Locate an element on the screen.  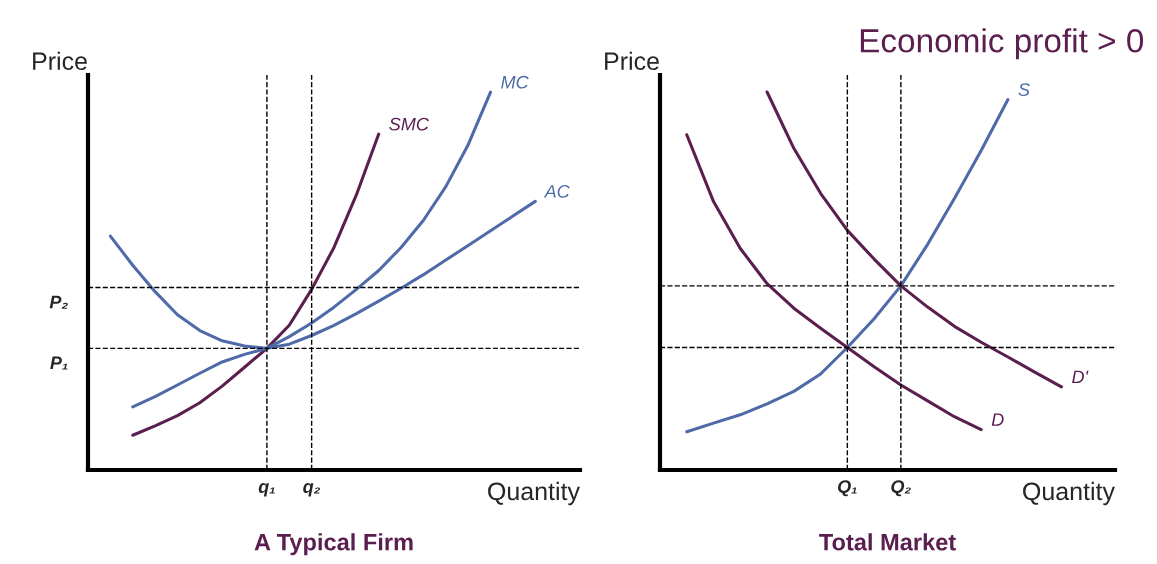
x-tick-label: q₂ is located at coordinates (312, 490).